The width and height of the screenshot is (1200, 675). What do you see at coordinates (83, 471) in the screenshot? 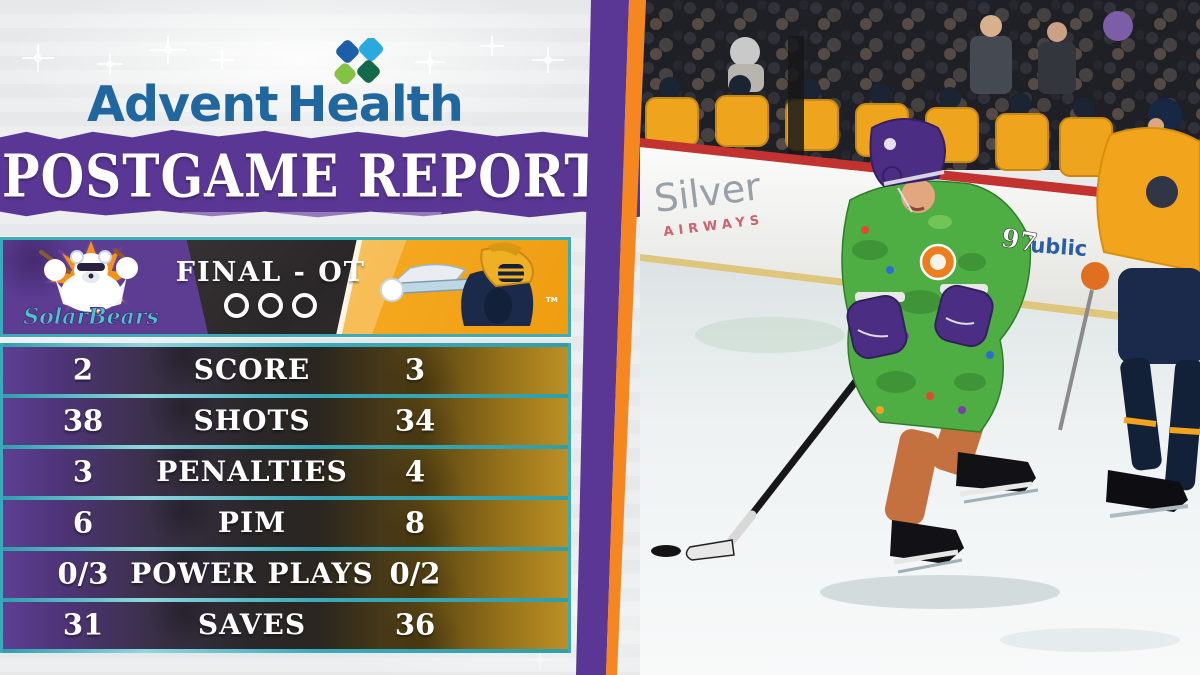
I see `home-value: 3` at bounding box center [83, 471].